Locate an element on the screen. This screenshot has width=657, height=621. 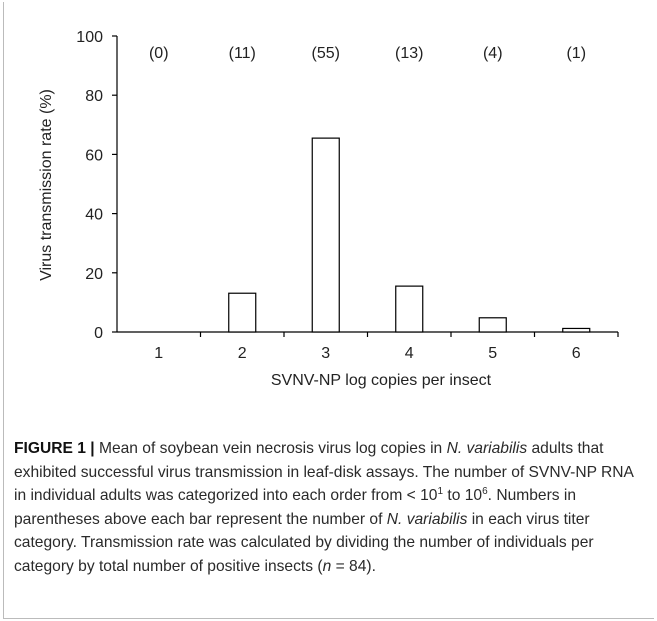
x-tick-label: 2 is located at coordinates (242, 353).